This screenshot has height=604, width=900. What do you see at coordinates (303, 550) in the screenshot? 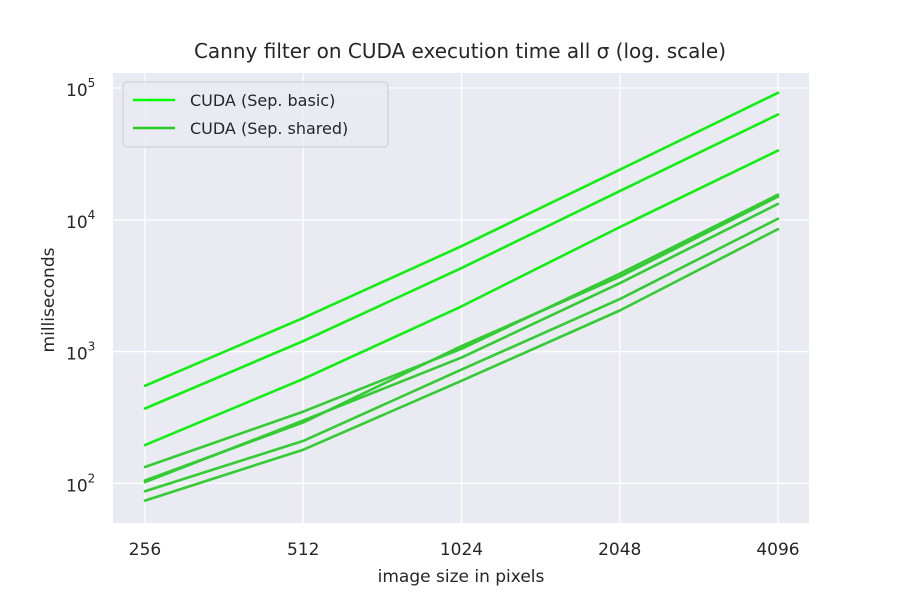
I see `x-tick-label: 512` at bounding box center [303, 550].